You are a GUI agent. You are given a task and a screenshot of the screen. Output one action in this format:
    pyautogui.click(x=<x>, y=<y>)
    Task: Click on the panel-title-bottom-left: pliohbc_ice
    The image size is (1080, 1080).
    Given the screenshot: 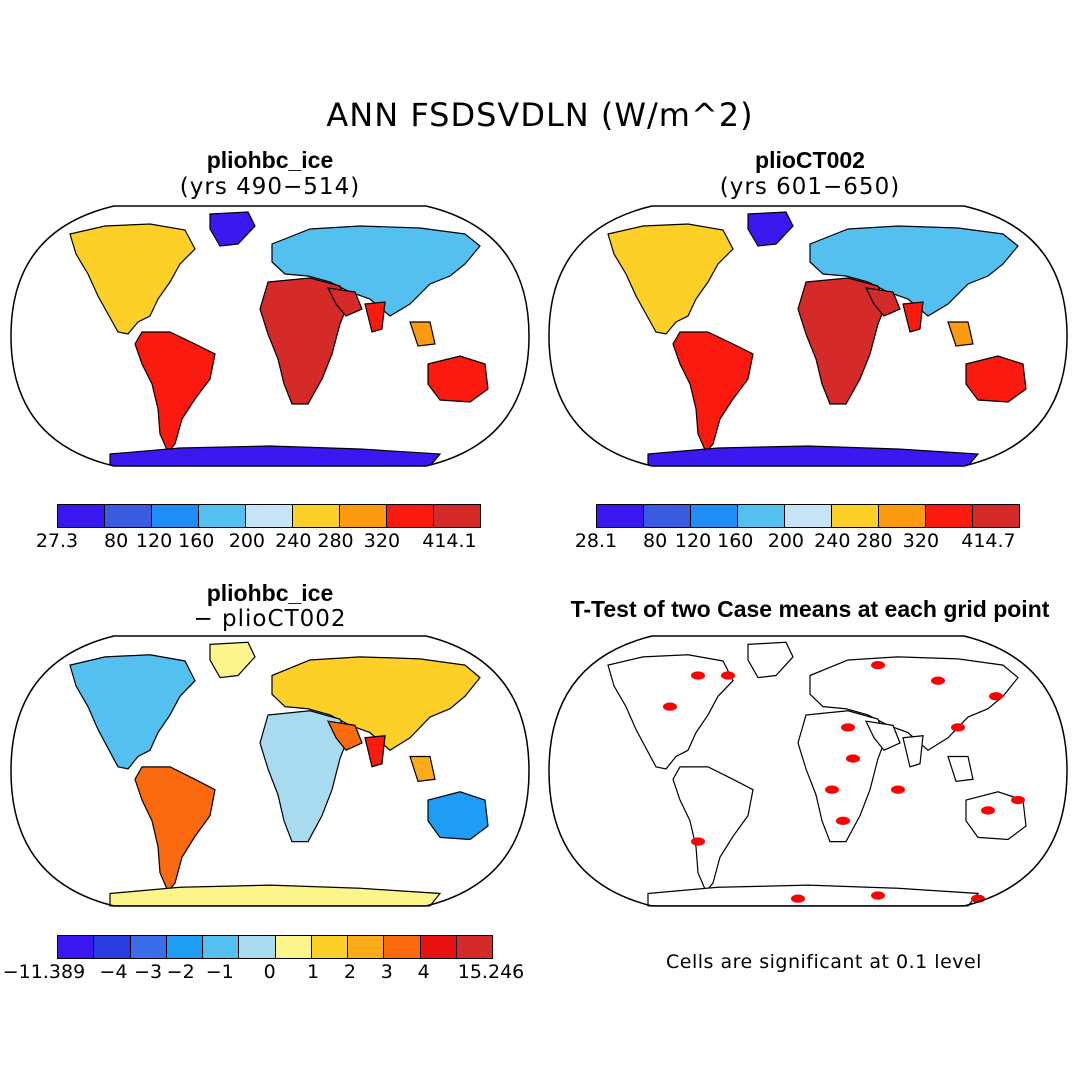 What is the action you would take?
    pyautogui.click(x=270, y=593)
    